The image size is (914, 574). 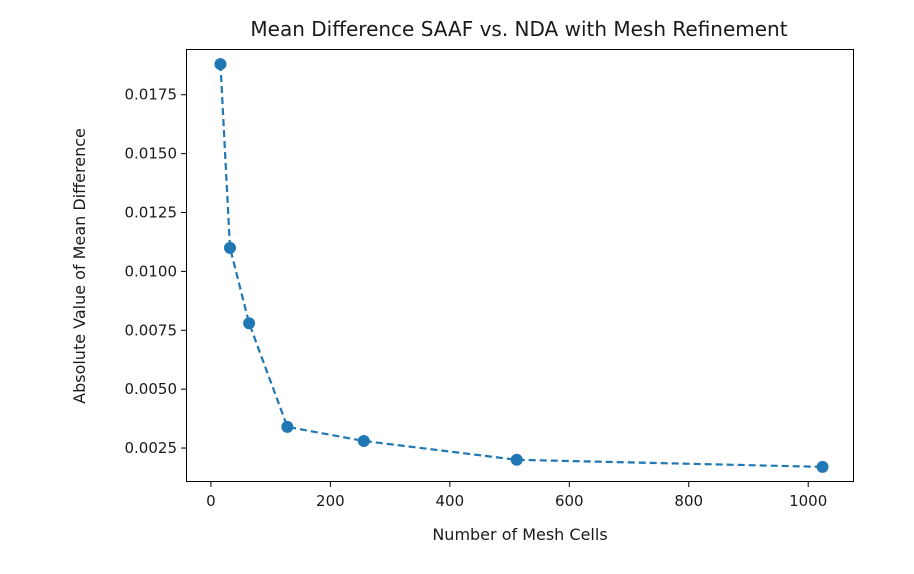 What do you see at coordinates (211, 501) in the screenshot?
I see `x-tick-label: 0` at bounding box center [211, 501].